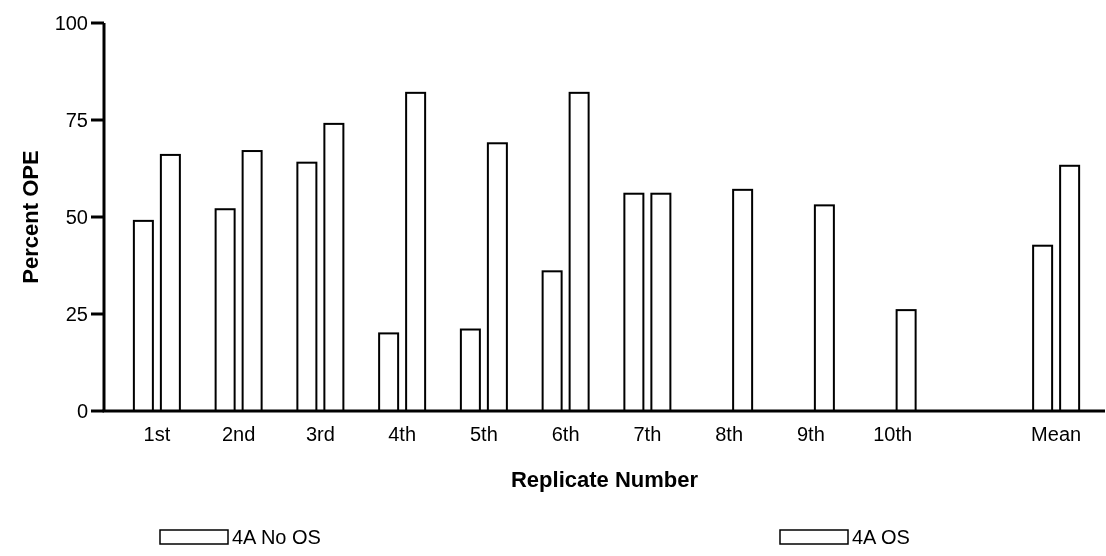  I want to click on x-tick-label: 2nd, so click(238, 434).